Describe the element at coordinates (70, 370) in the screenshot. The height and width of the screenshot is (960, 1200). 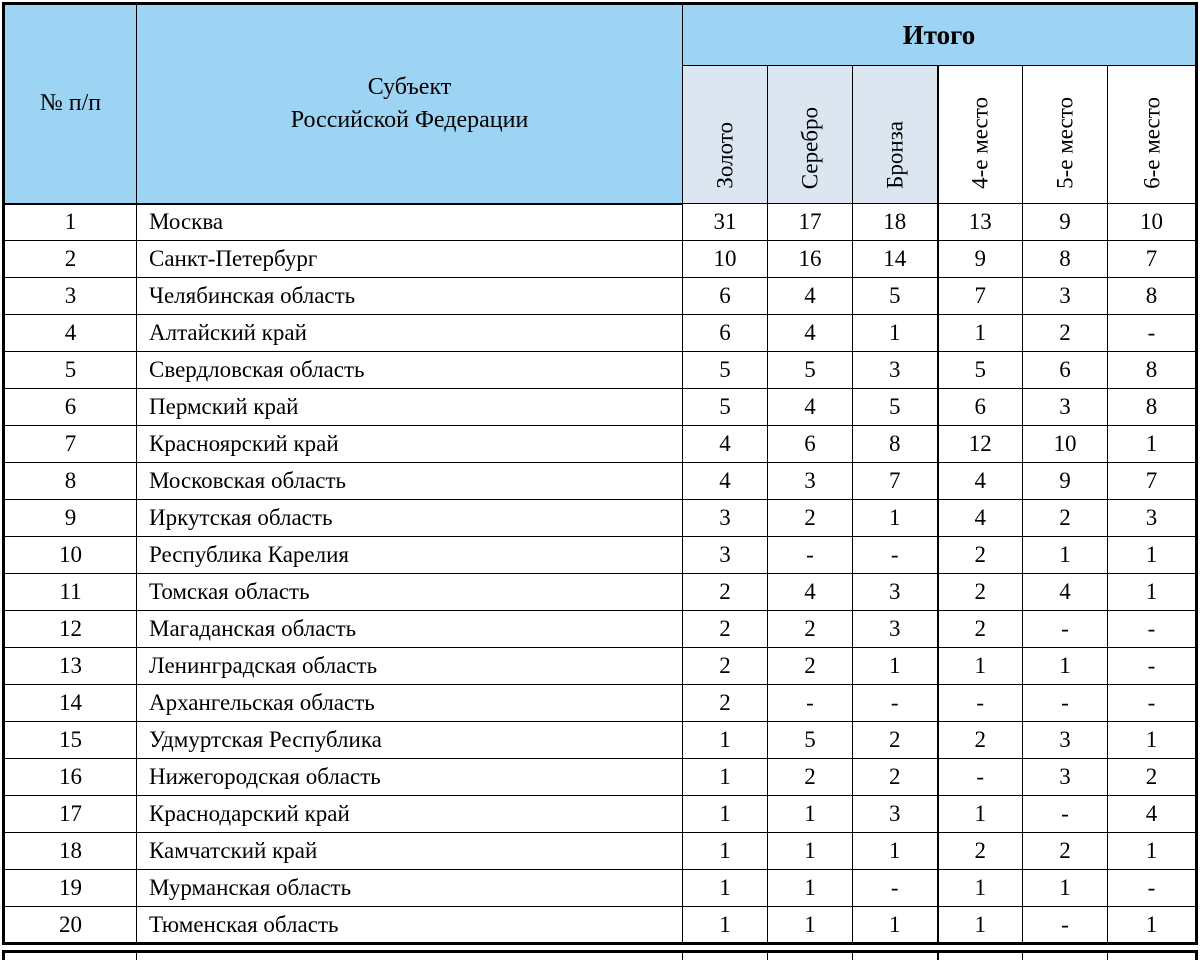
I see `row-number-cell: 5` at that location.